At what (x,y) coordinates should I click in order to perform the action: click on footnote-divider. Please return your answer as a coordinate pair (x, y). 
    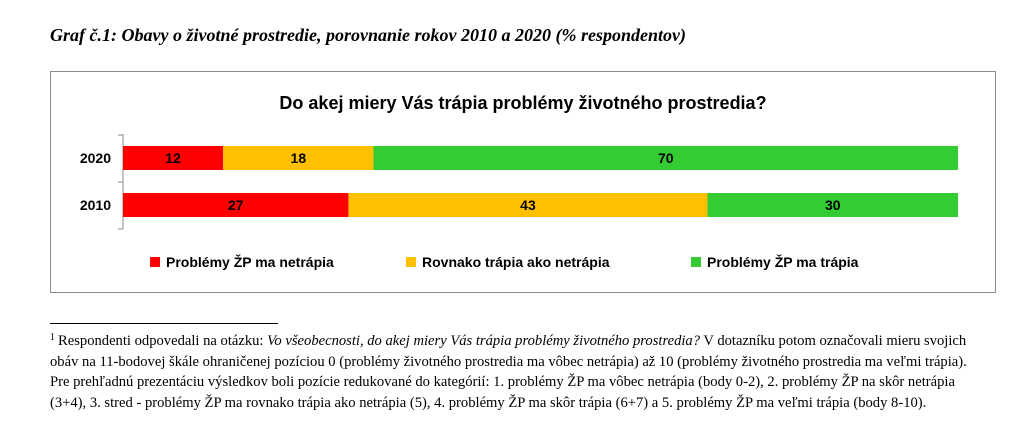
    Looking at the image, I should click on (164, 323).